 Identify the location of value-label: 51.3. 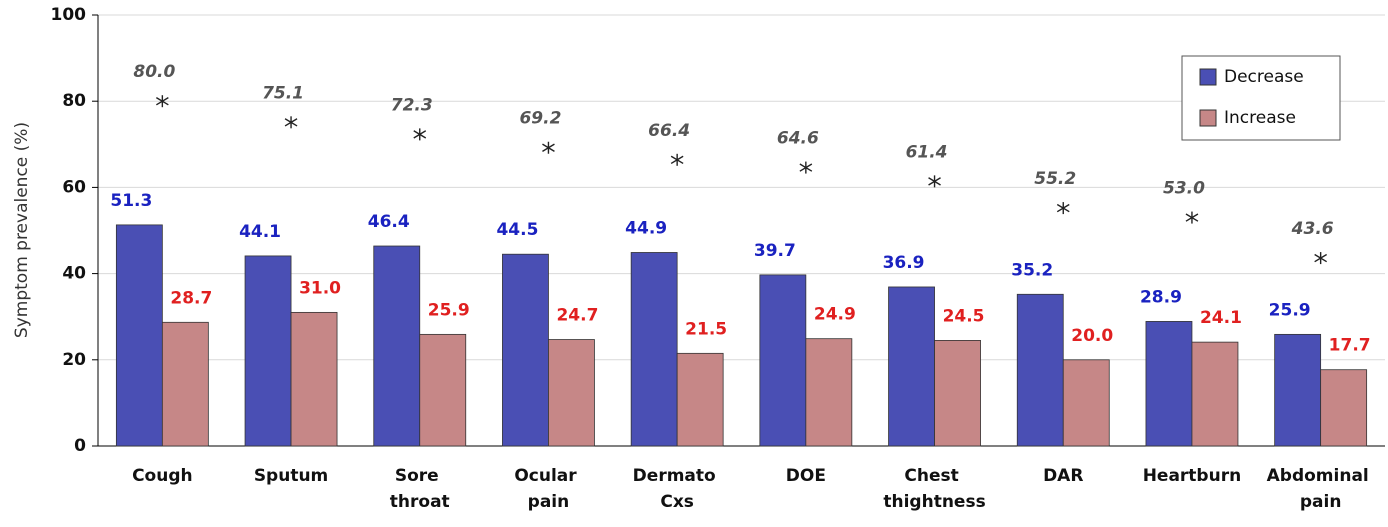
(131, 201).